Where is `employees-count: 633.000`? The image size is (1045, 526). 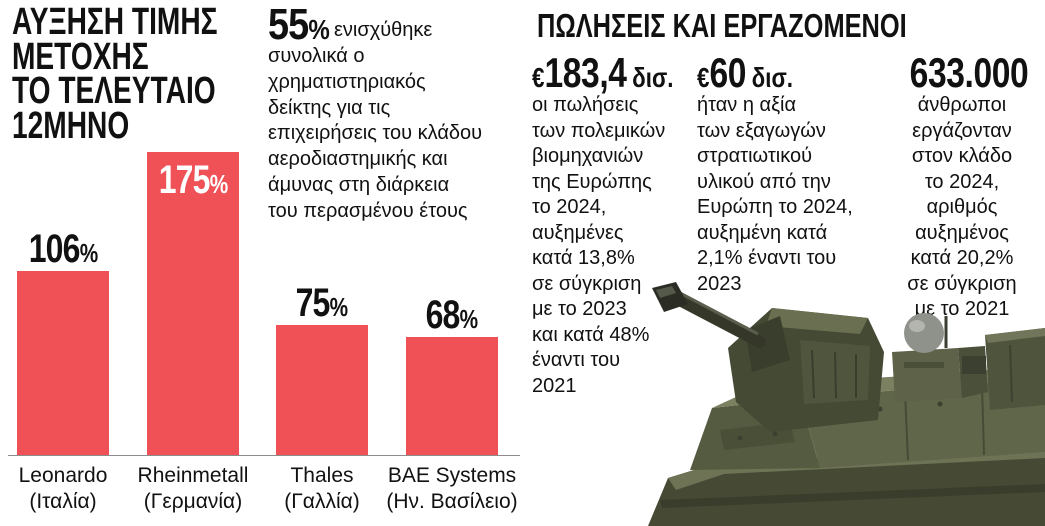 employees-count: 633.000 is located at coordinates (968, 78).